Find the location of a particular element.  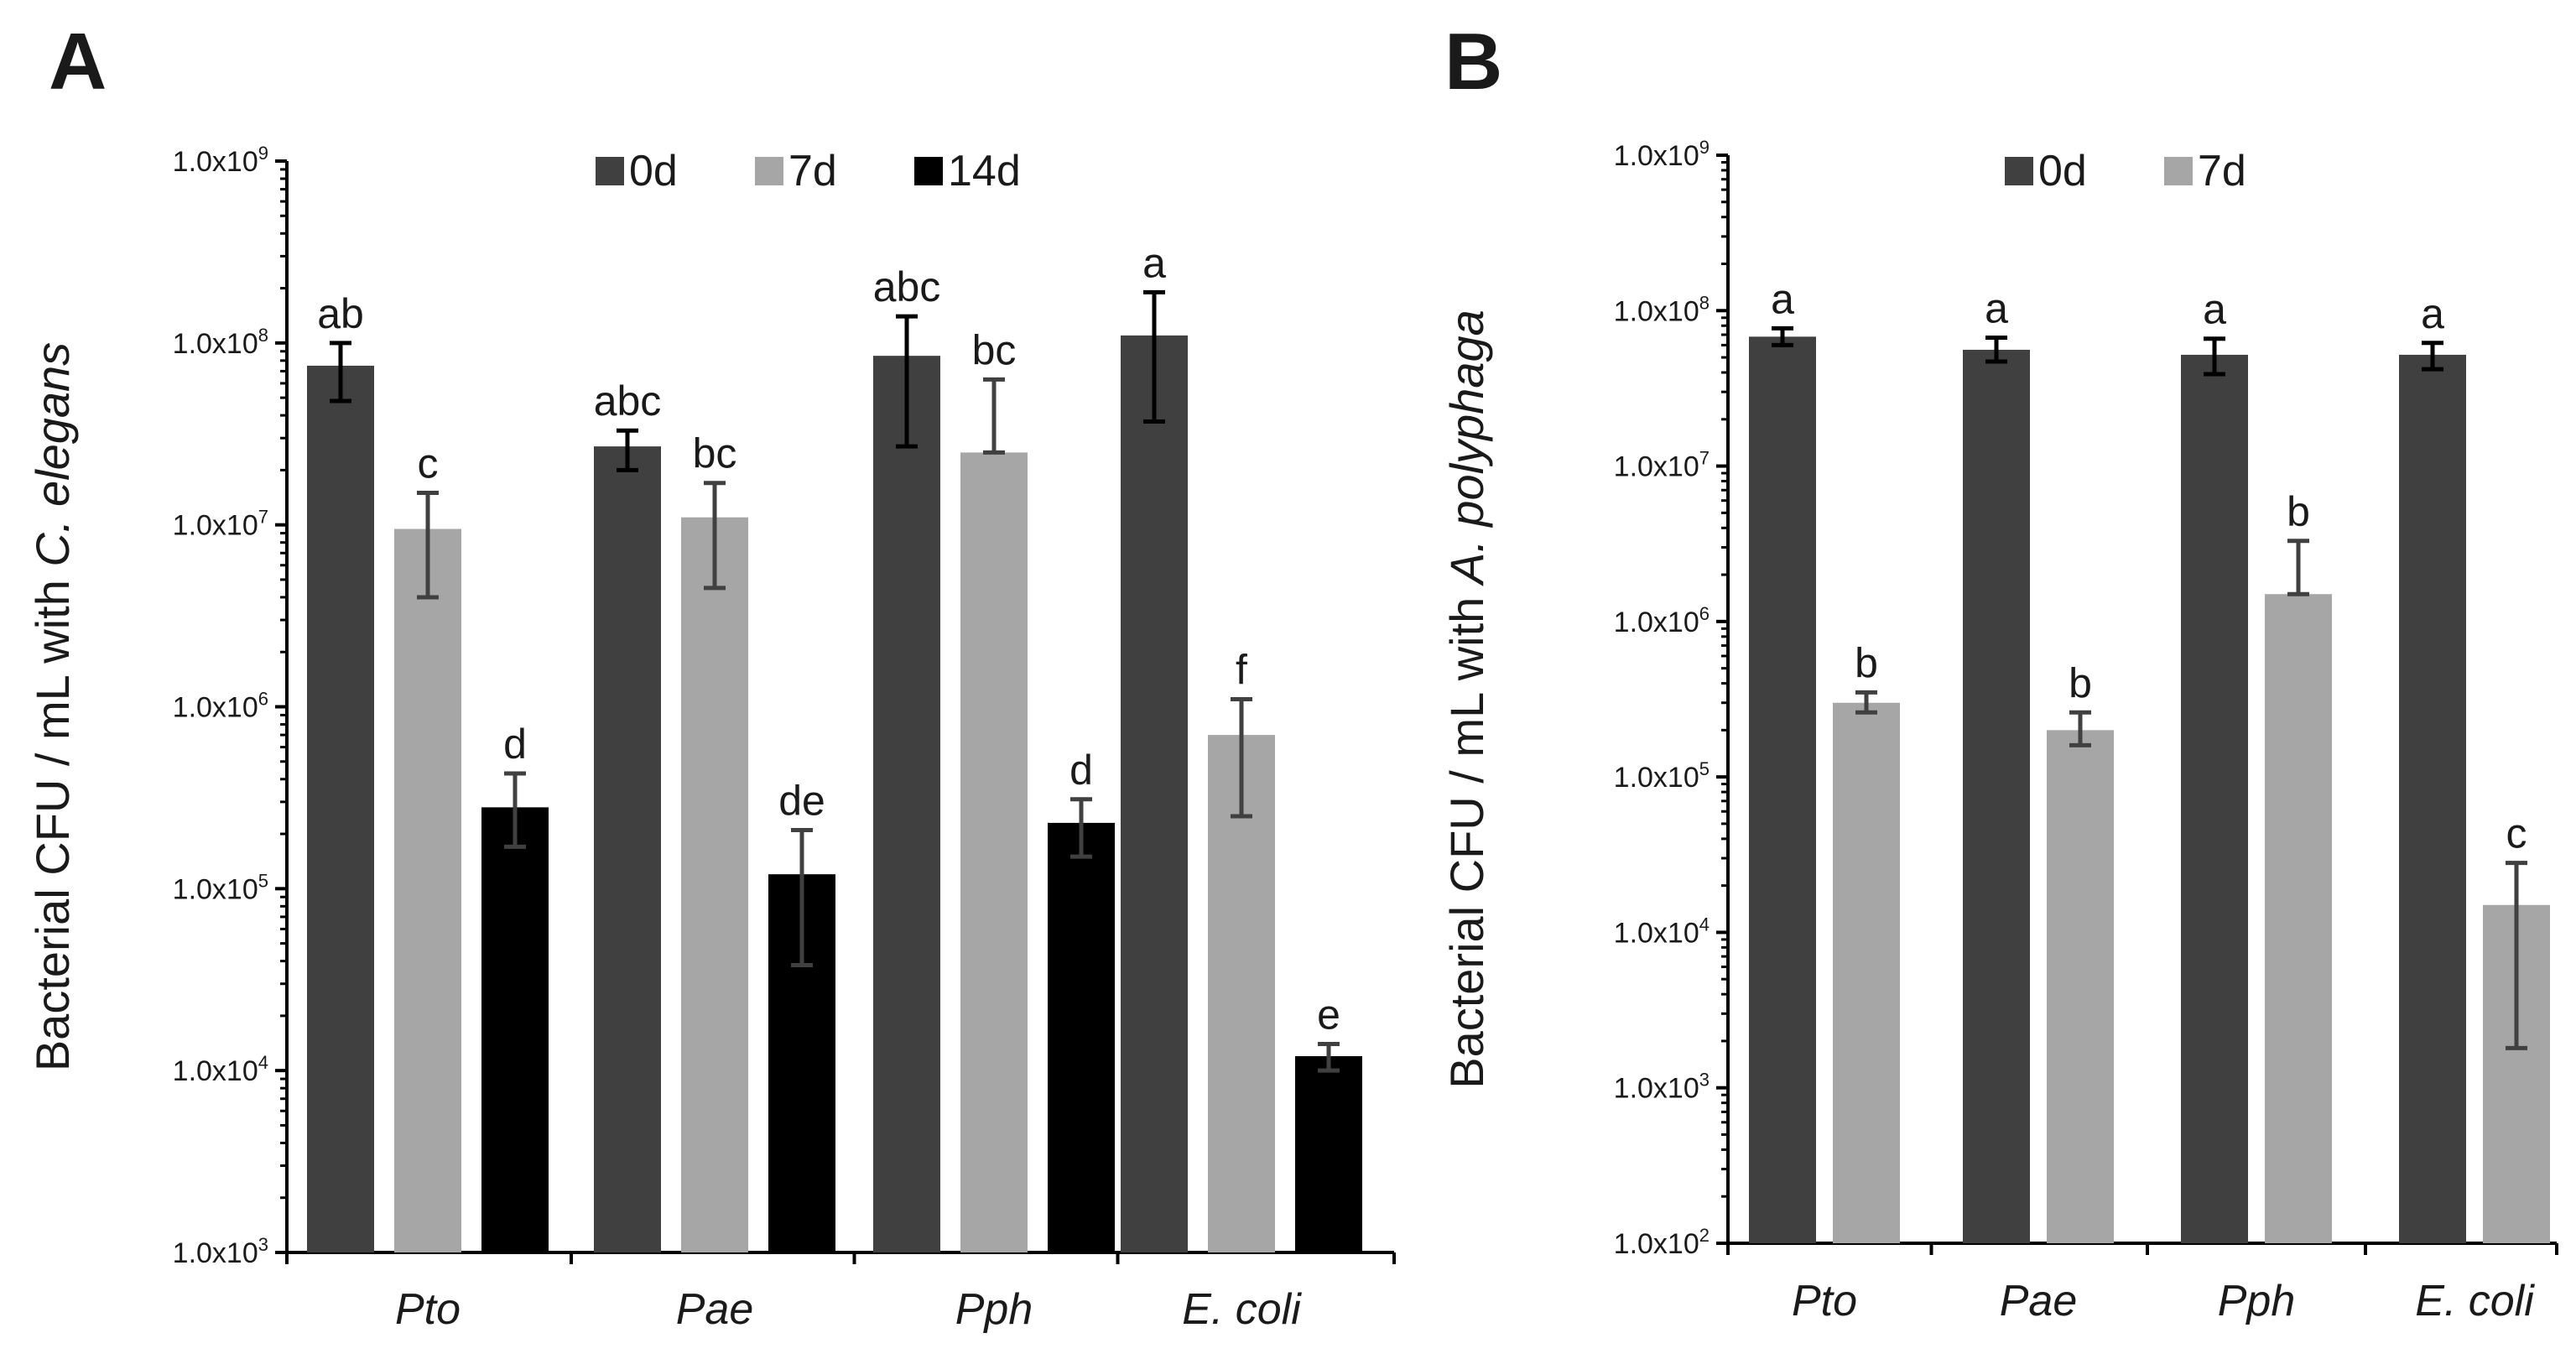

significance-label: f is located at coordinates (1241, 671).